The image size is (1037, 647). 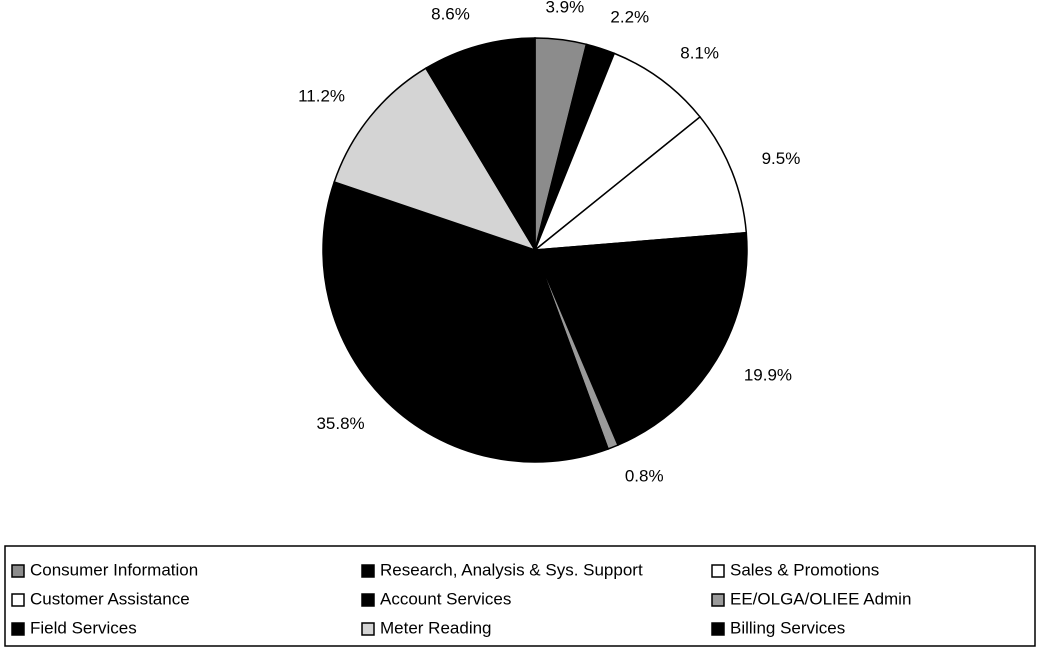 I want to click on data-label: 11.2%, so click(x=321, y=95).